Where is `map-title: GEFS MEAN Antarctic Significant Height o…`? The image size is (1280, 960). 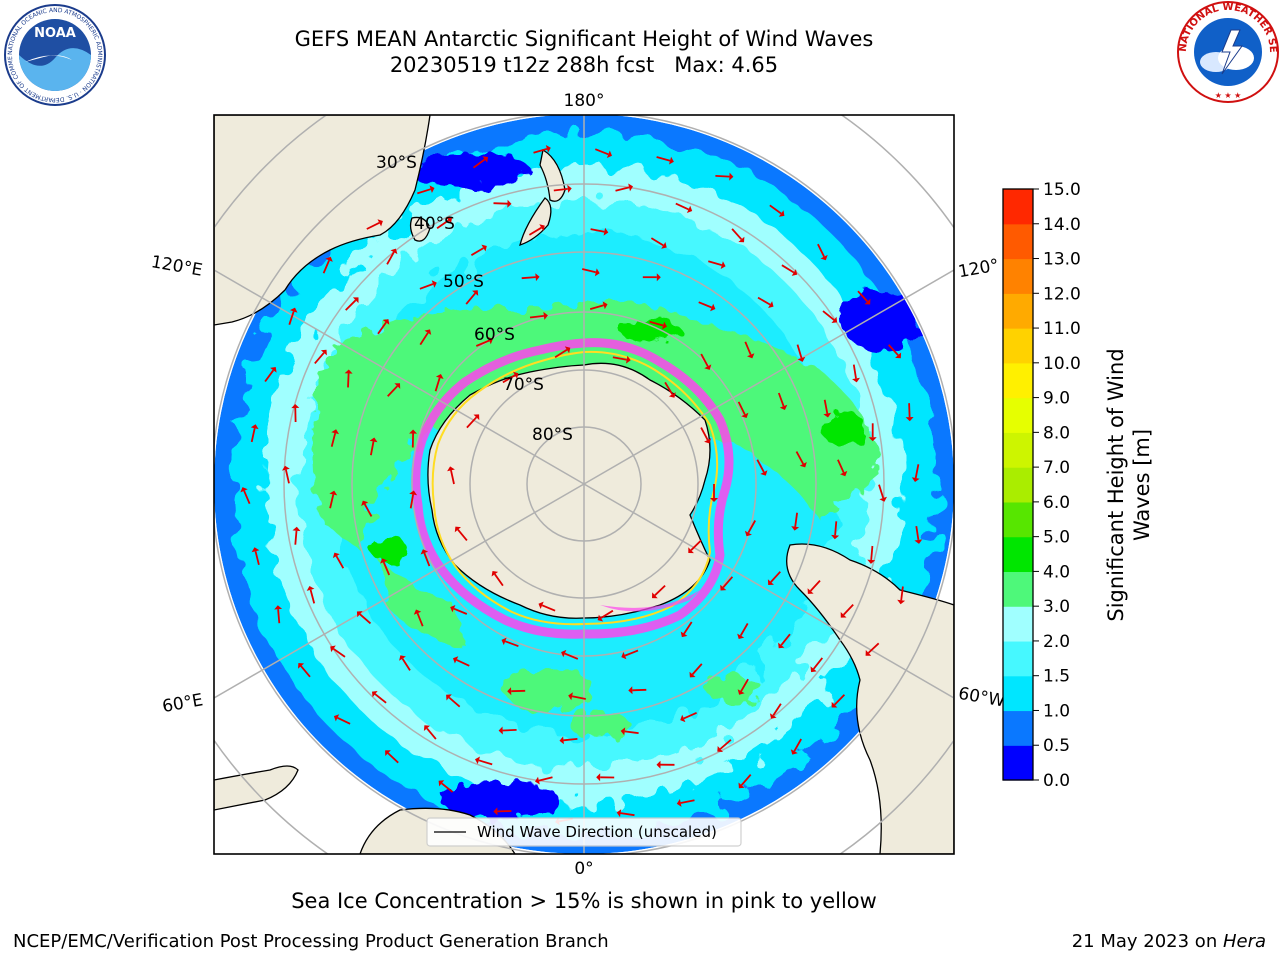
map-title: GEFS MEAN Antarctic Significant Height o… is located at coordinates (584, 39).